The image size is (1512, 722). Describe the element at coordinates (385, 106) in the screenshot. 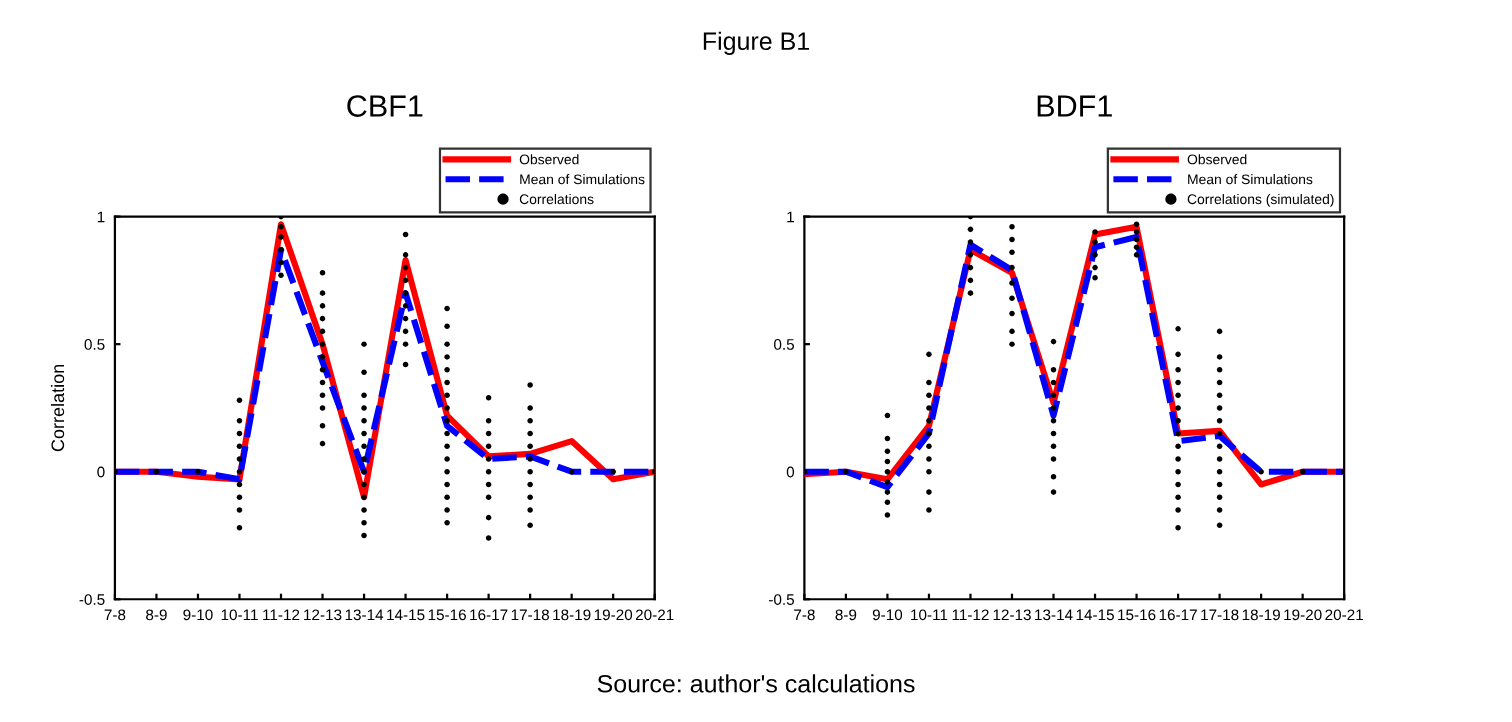

I see `chart-title: CBF1` at that location.